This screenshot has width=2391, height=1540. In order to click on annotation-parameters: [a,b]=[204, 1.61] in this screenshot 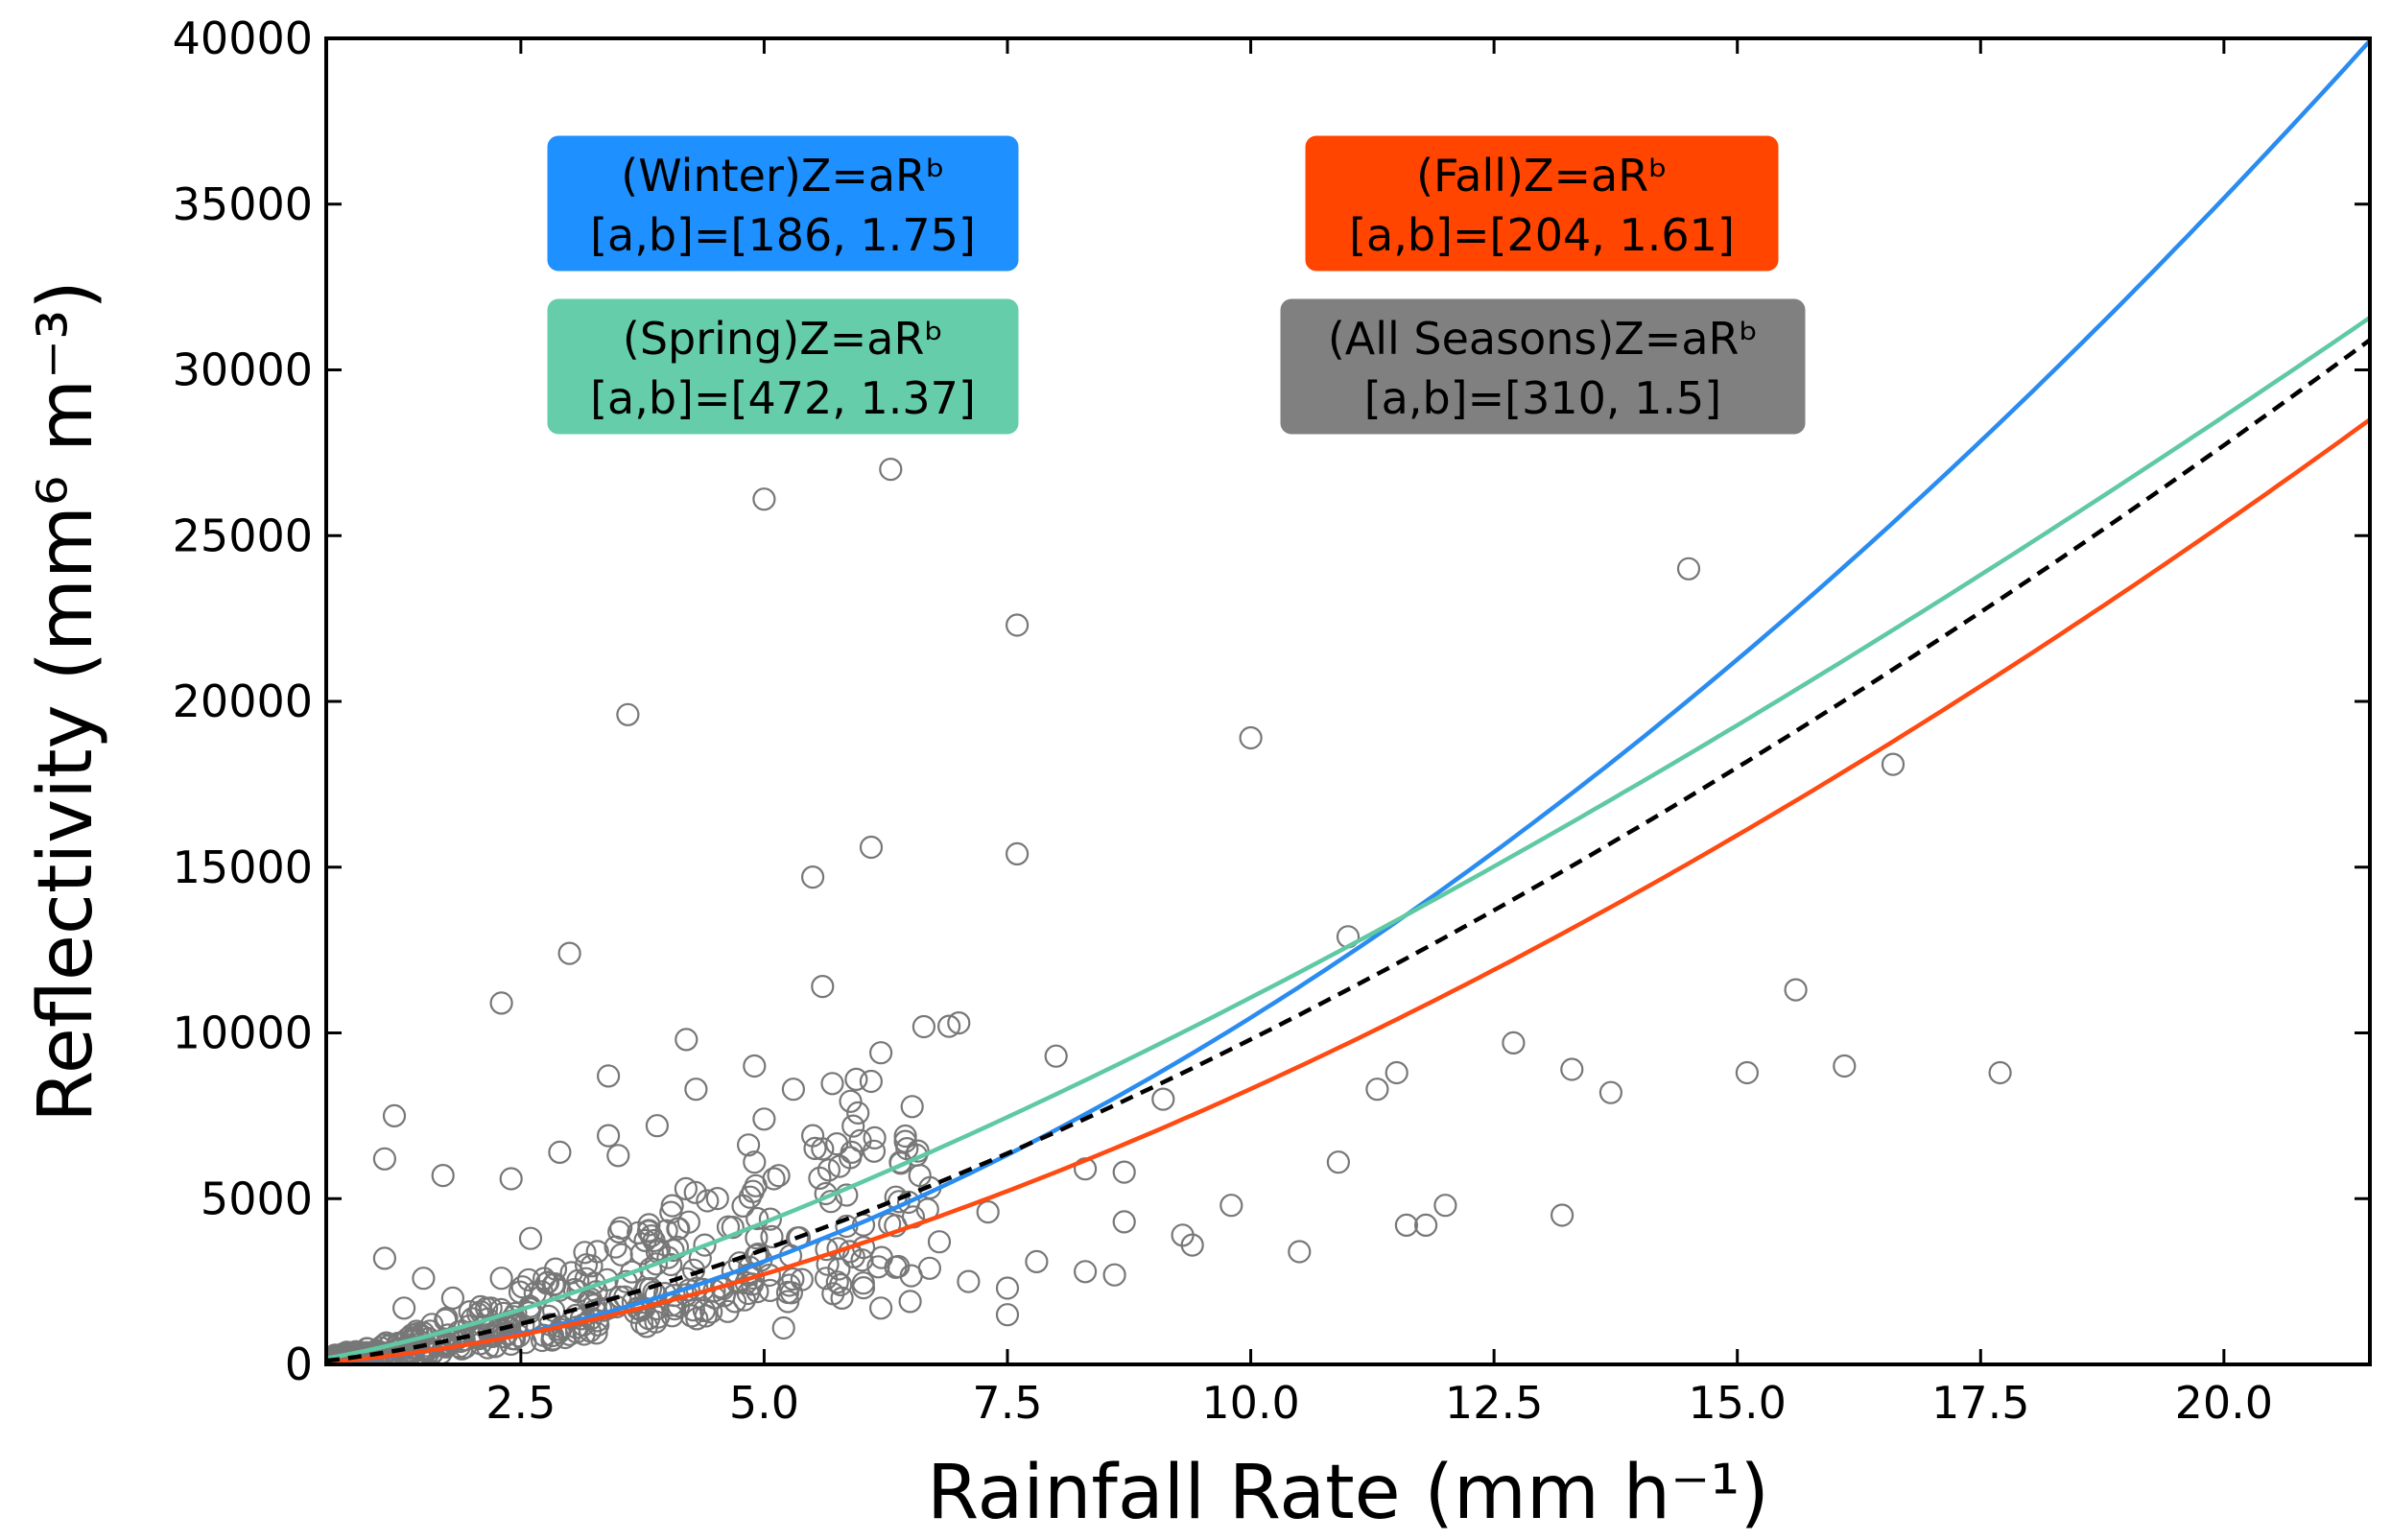, I will do `click(1542, 235)`.